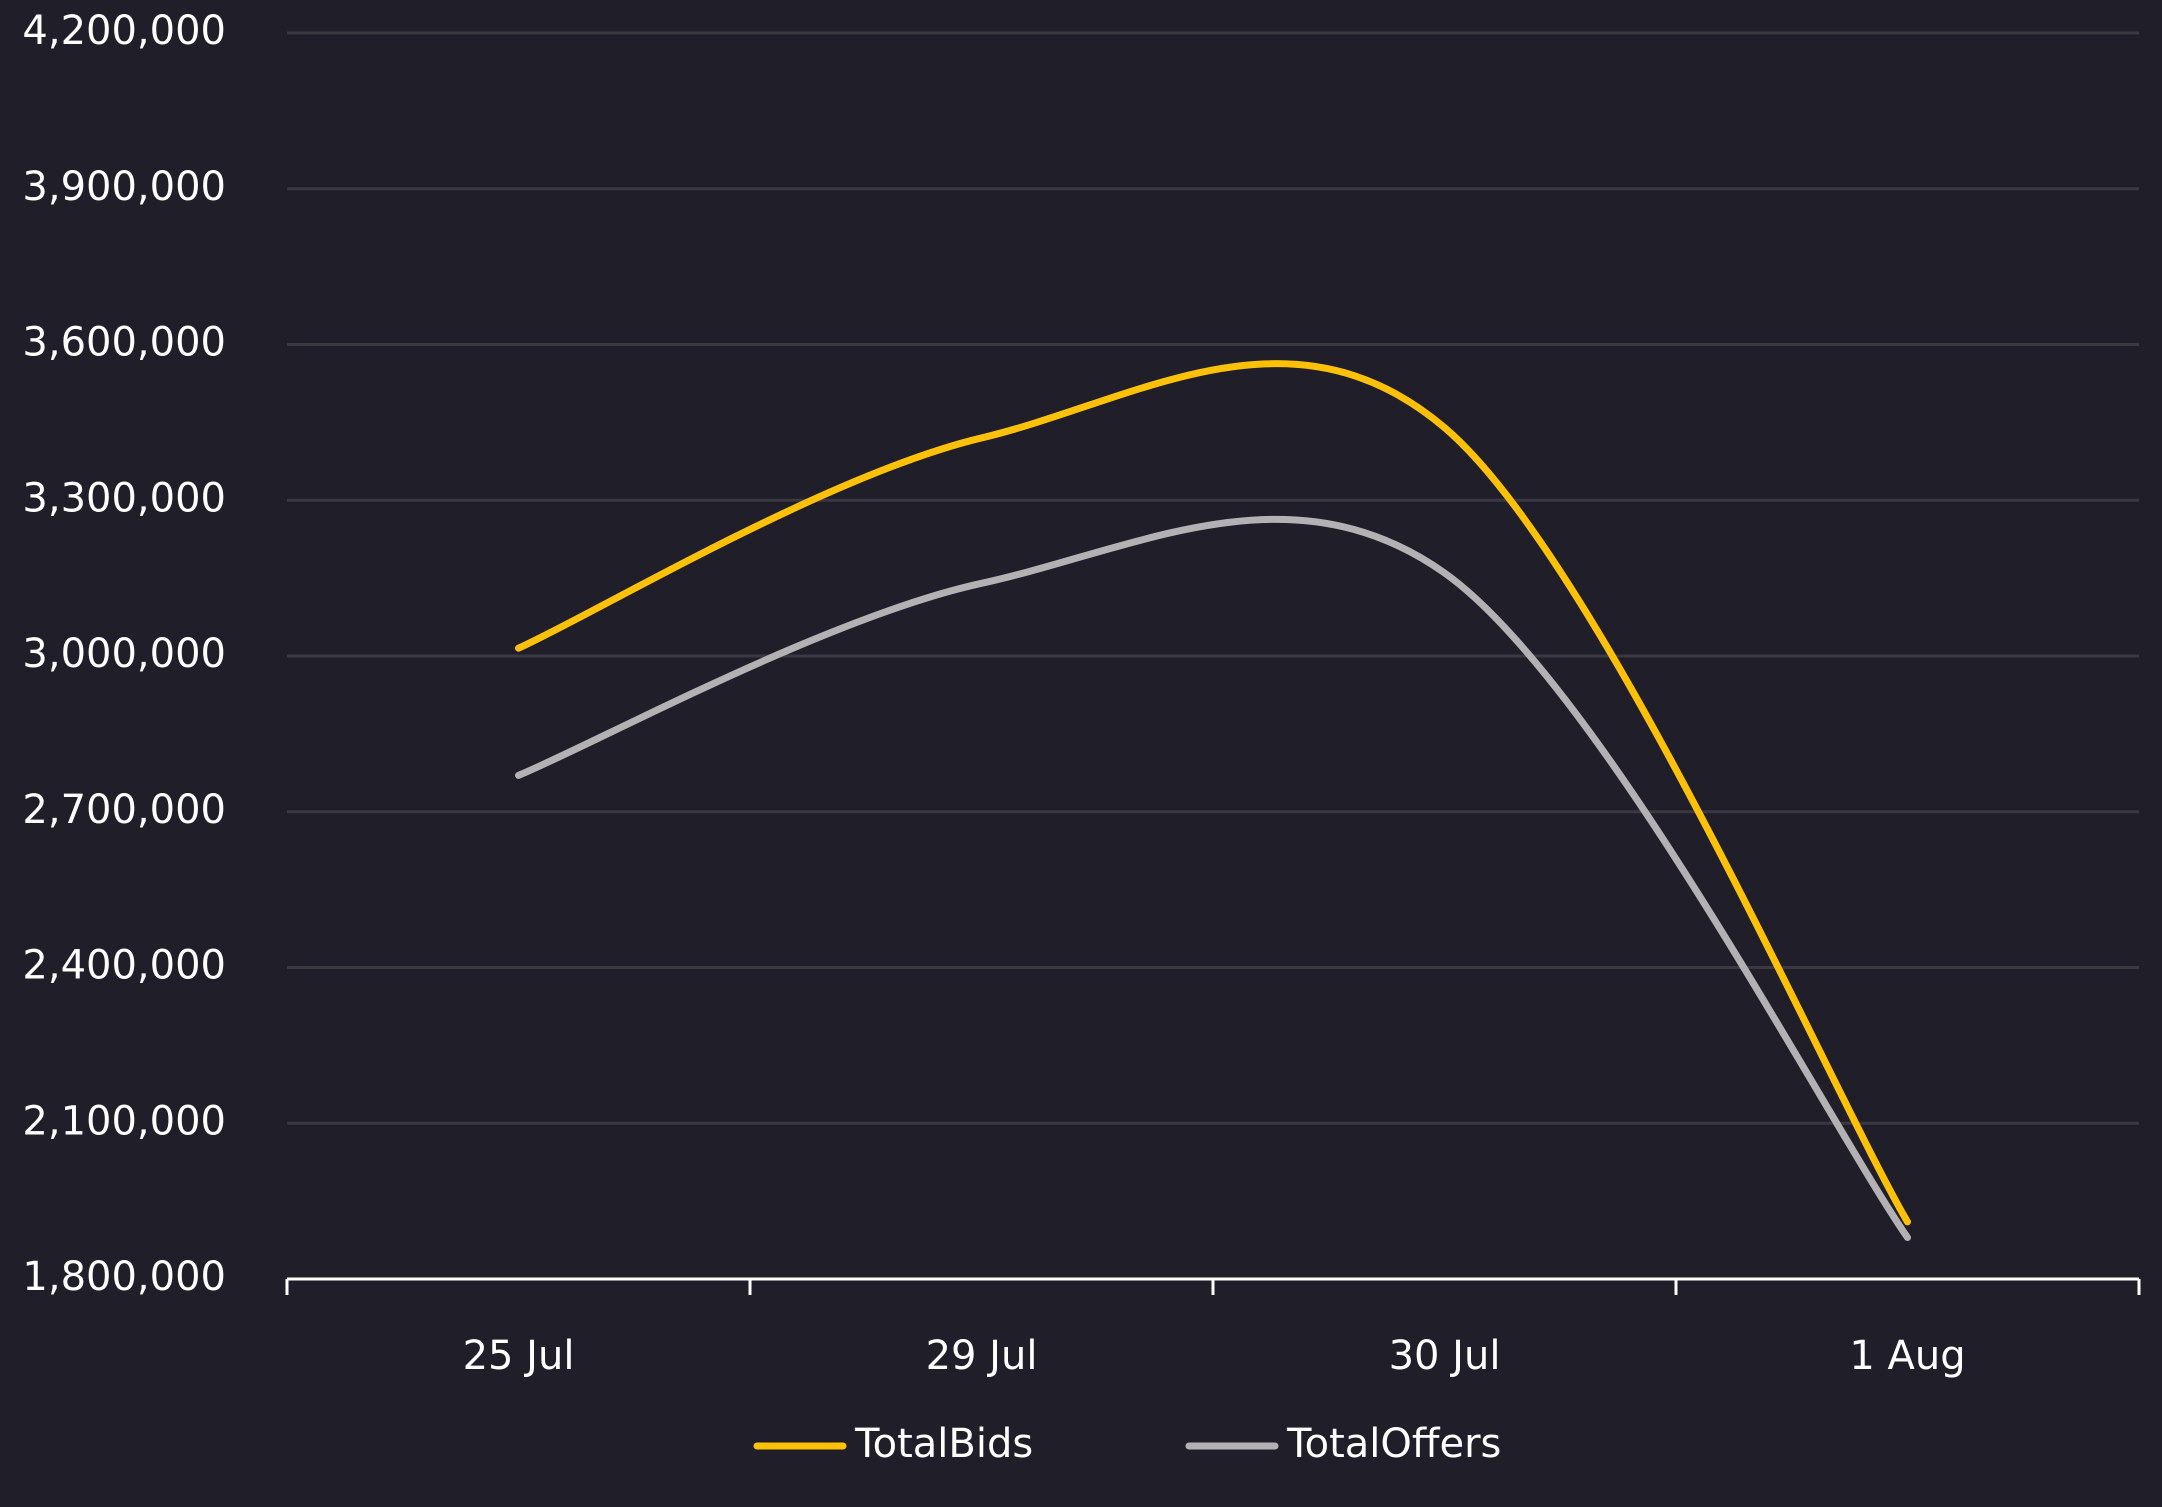 The height and width of the screenshot is (1507, 2162). What do you see at coordinates (982, 1356) in the screenshot?
I see `x-tick-label: 29 Jul` at bounding box center [982, 1356].